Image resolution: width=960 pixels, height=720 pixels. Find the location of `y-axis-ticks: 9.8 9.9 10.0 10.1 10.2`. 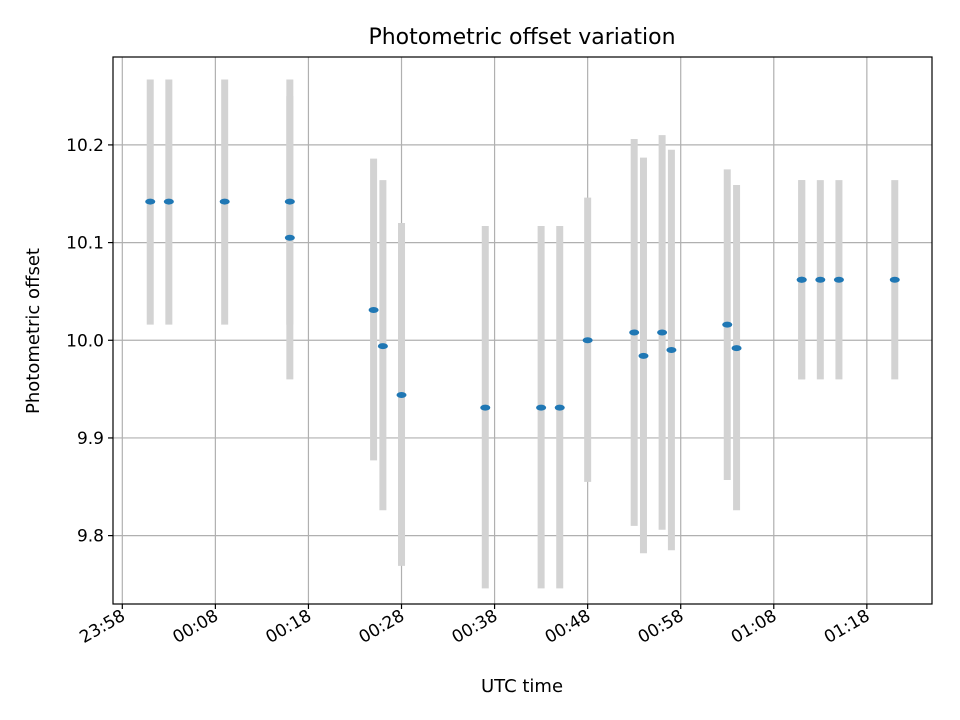

y-axis-ticks: 9.8 9.9 10.0 10.1 10.2 is located at coordinates (89, 341).